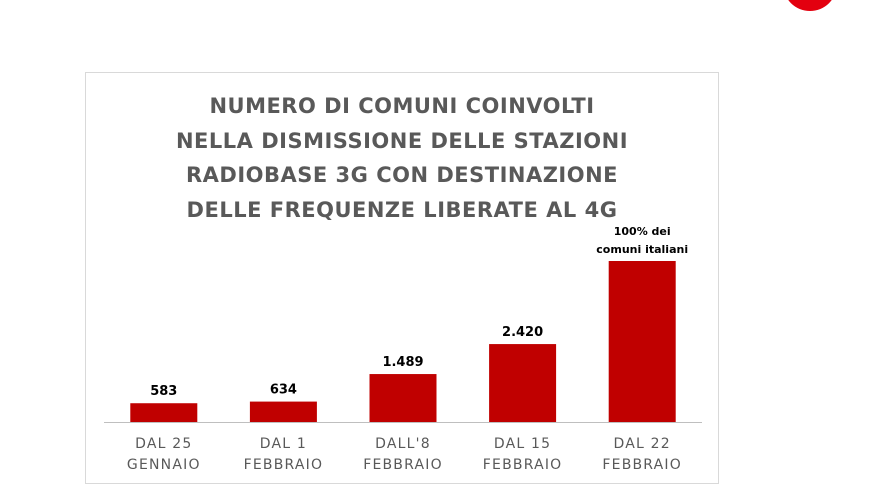 This screenshot has height=500, width=884. I want to click on category-label-4-line-2: FEBBRAIO, so click(523, 465).